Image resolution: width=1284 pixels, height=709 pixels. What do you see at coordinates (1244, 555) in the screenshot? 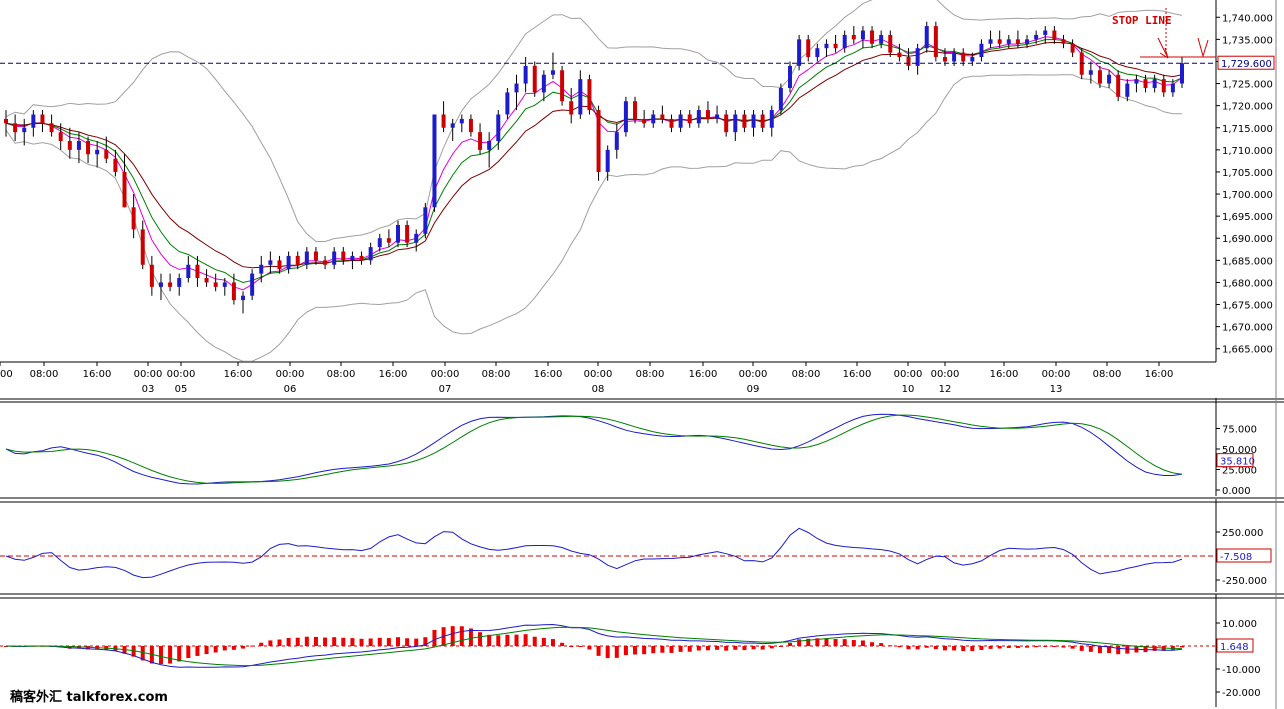
I see `cci-value-box` at bounding box center [1244, 555].